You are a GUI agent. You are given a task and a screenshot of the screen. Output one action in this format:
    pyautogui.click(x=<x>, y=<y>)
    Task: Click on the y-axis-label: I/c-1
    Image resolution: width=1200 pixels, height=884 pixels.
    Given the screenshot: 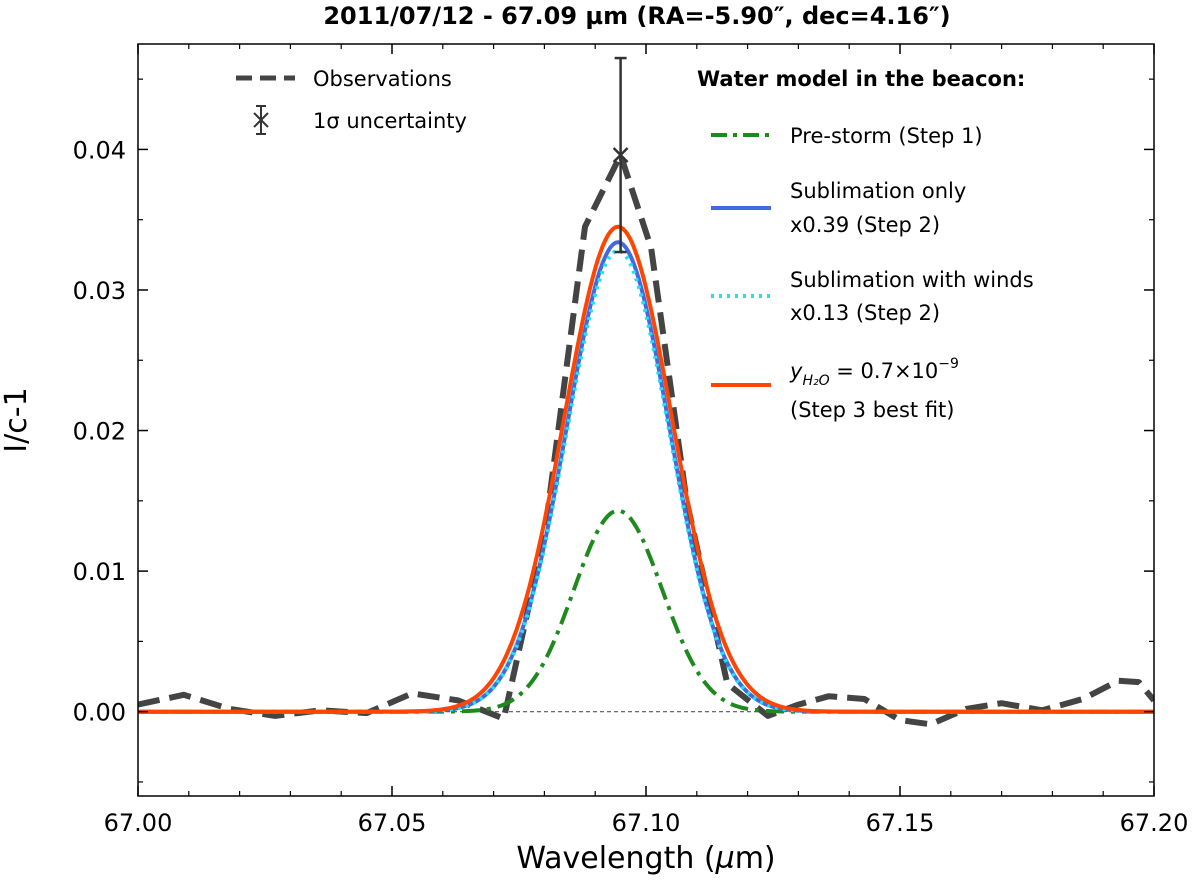 What is the action you would take?
    pyautogui.click(x=17, y=419)
    